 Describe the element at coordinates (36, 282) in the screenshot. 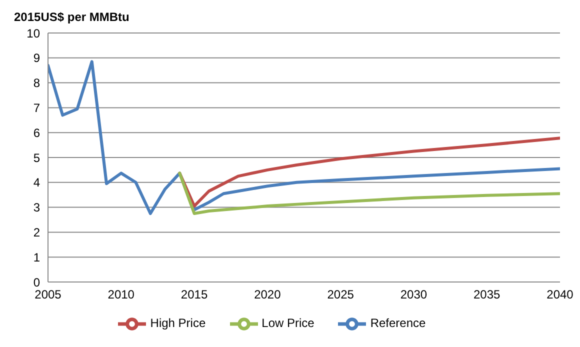

I see `y-tick-label: 0` at that location.